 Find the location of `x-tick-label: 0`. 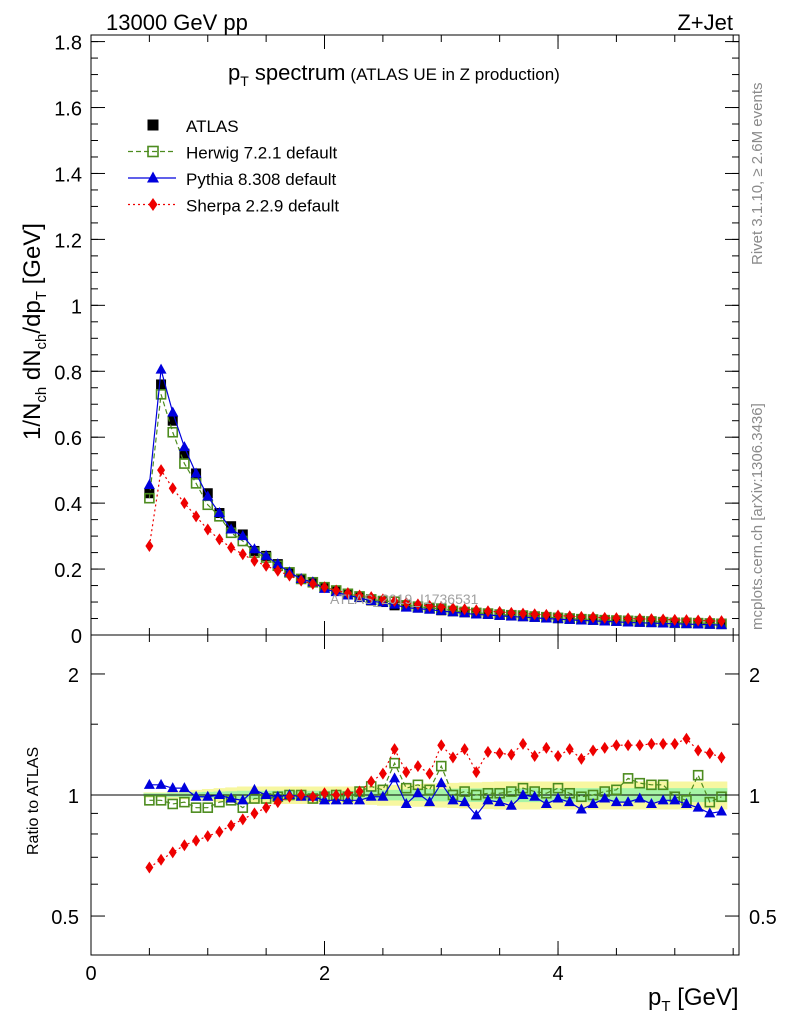

x-tick-label: 0 is located at coordinates (90, 974).